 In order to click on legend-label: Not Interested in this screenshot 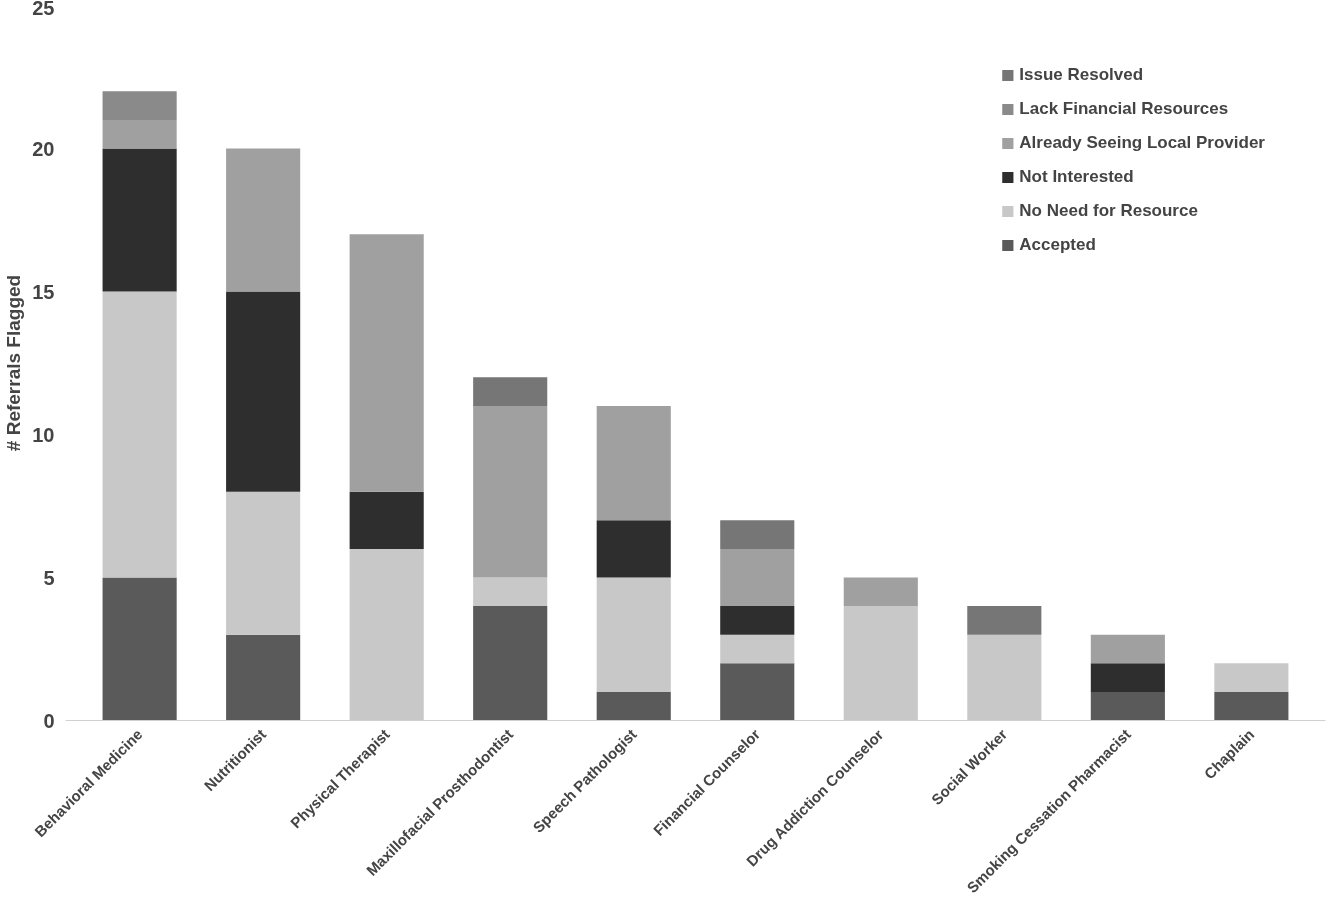, I will do `click(1076, 177)`.